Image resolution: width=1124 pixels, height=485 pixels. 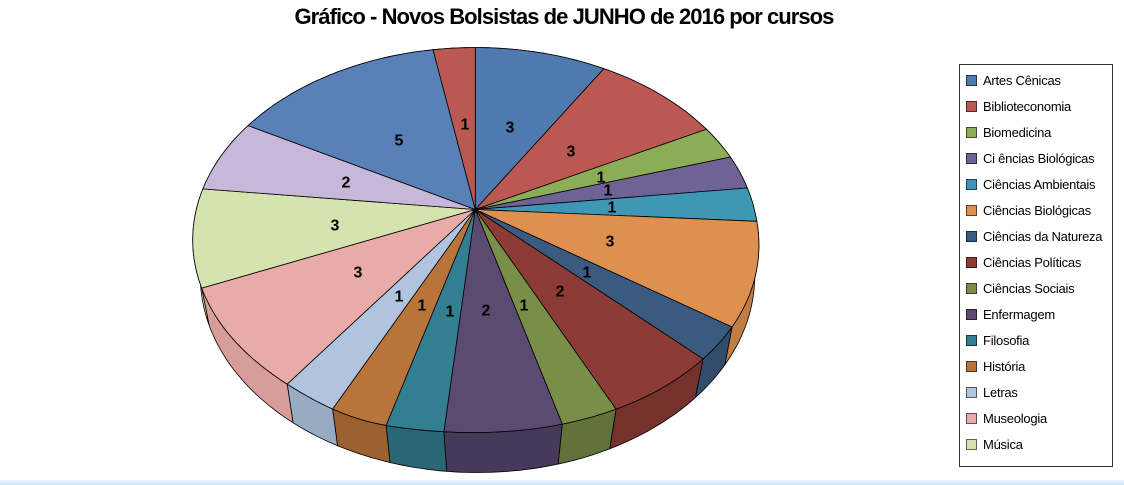 What do you see at coordinates (399, 141) in the screenshot?
I see `svg-text: 5` at bounding box center [399, 141].